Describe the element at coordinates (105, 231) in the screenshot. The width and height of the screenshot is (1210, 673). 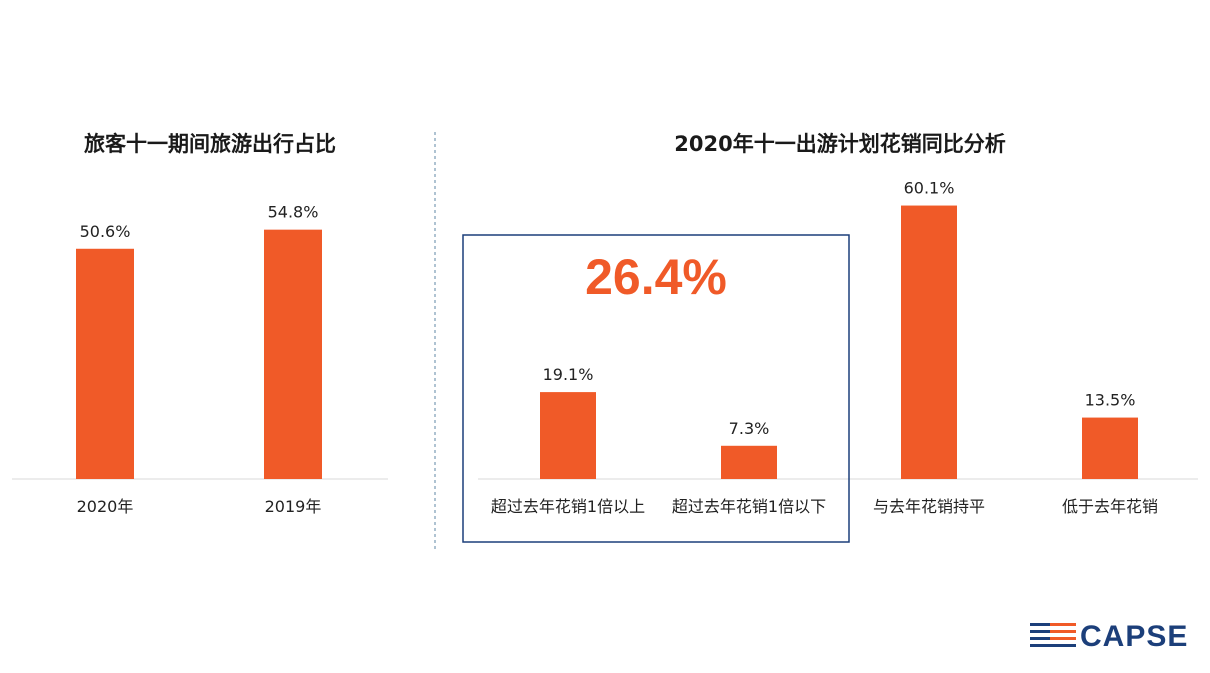
I see `chart1-value-label-0: 50.6%` at that location.